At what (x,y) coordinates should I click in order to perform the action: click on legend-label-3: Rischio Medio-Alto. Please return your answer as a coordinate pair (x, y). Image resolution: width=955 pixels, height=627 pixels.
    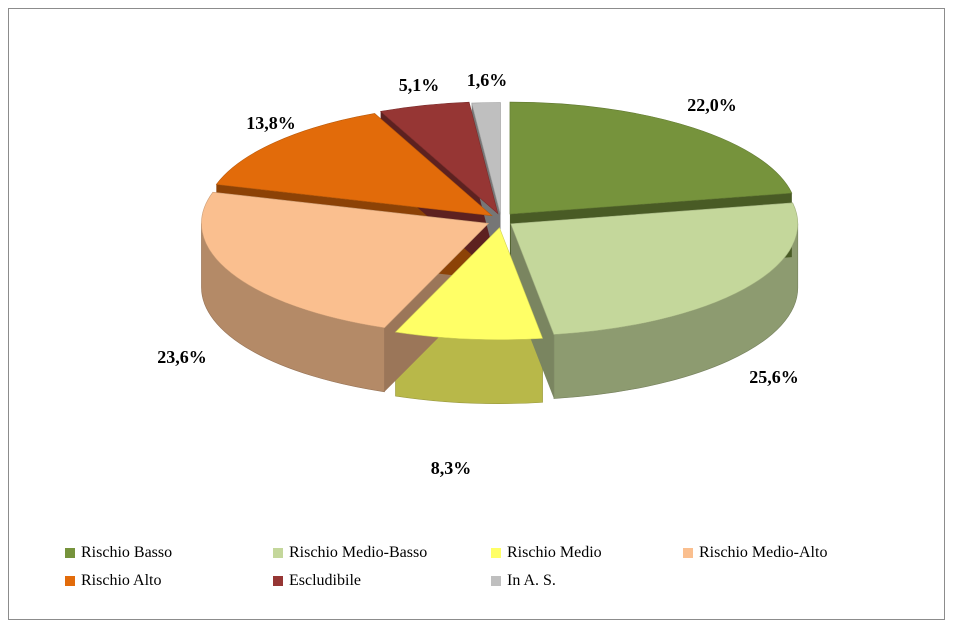
    Looking at the image, I should click on (763, 552).